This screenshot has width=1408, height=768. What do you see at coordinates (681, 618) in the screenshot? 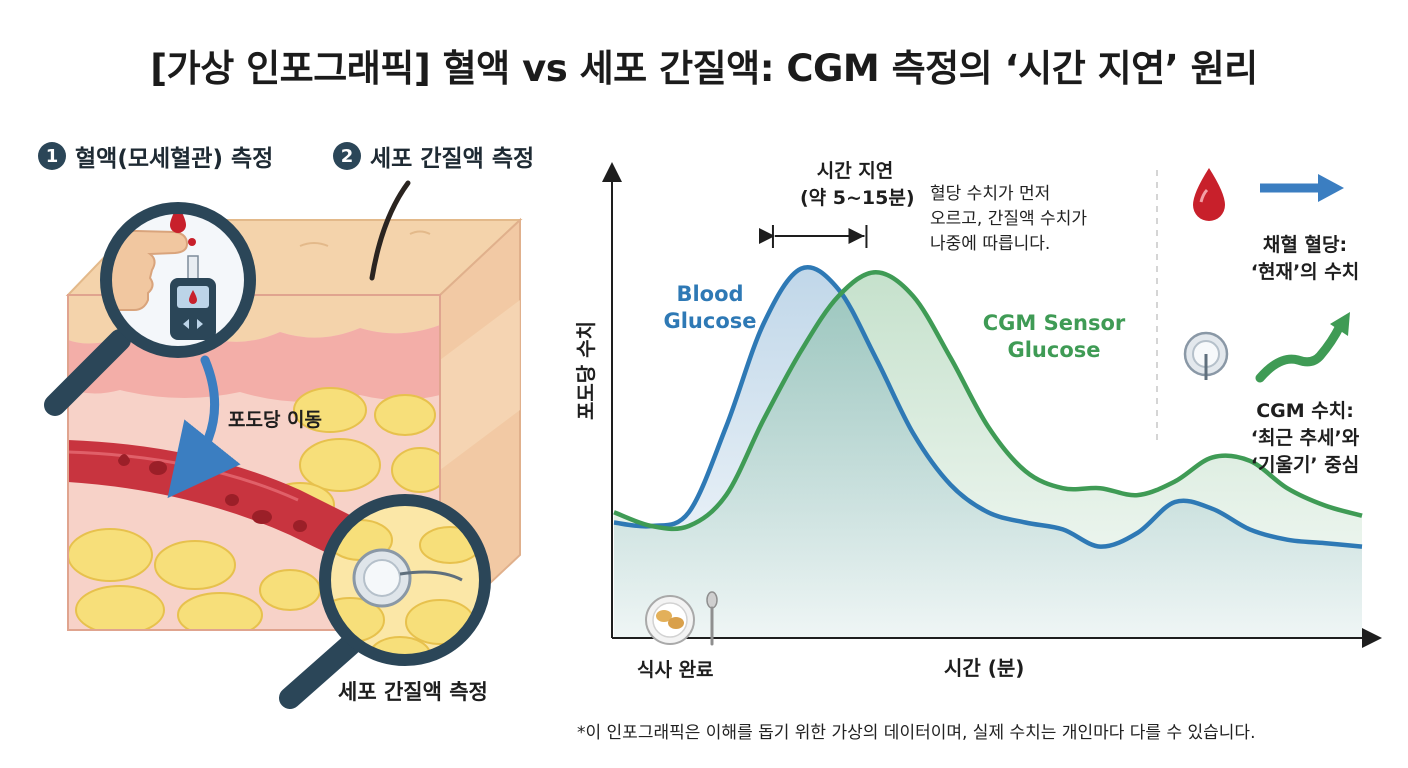
I see `meal-plate-icon` at bounding box center [681, 618].